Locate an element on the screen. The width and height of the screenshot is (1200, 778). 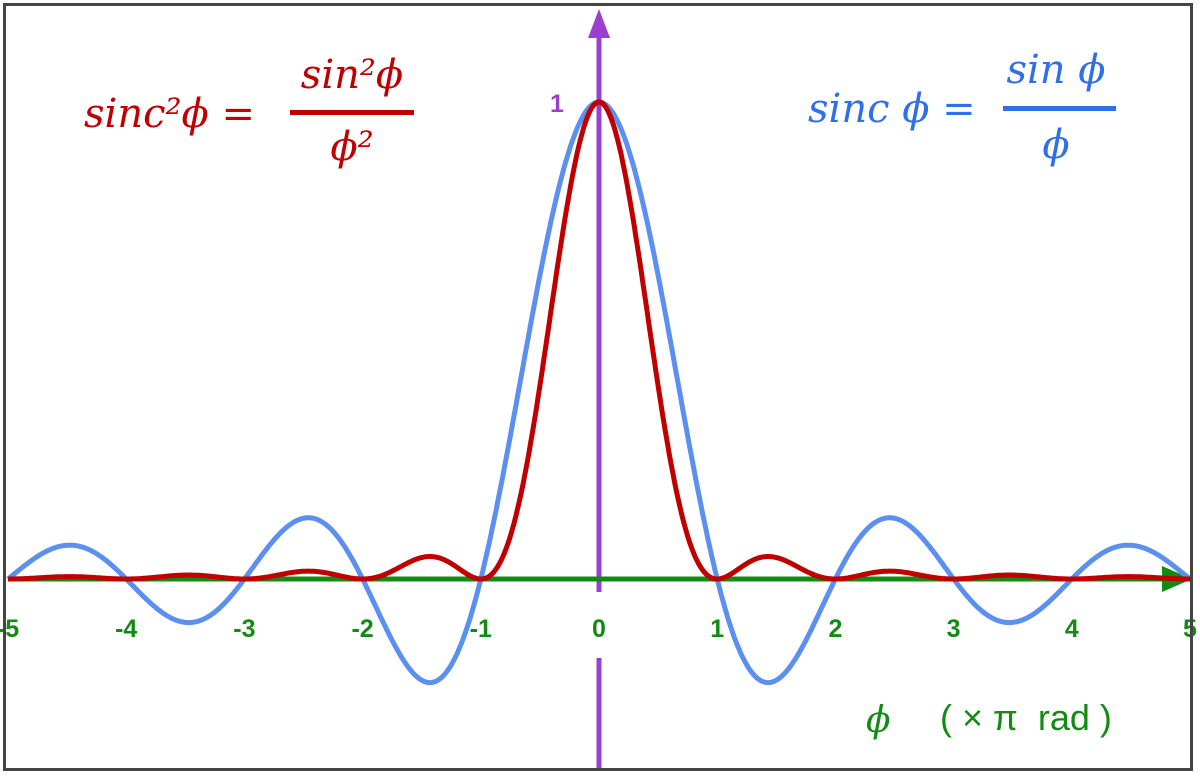
x-tick-1: 1 is located at coordinates (717, 629).